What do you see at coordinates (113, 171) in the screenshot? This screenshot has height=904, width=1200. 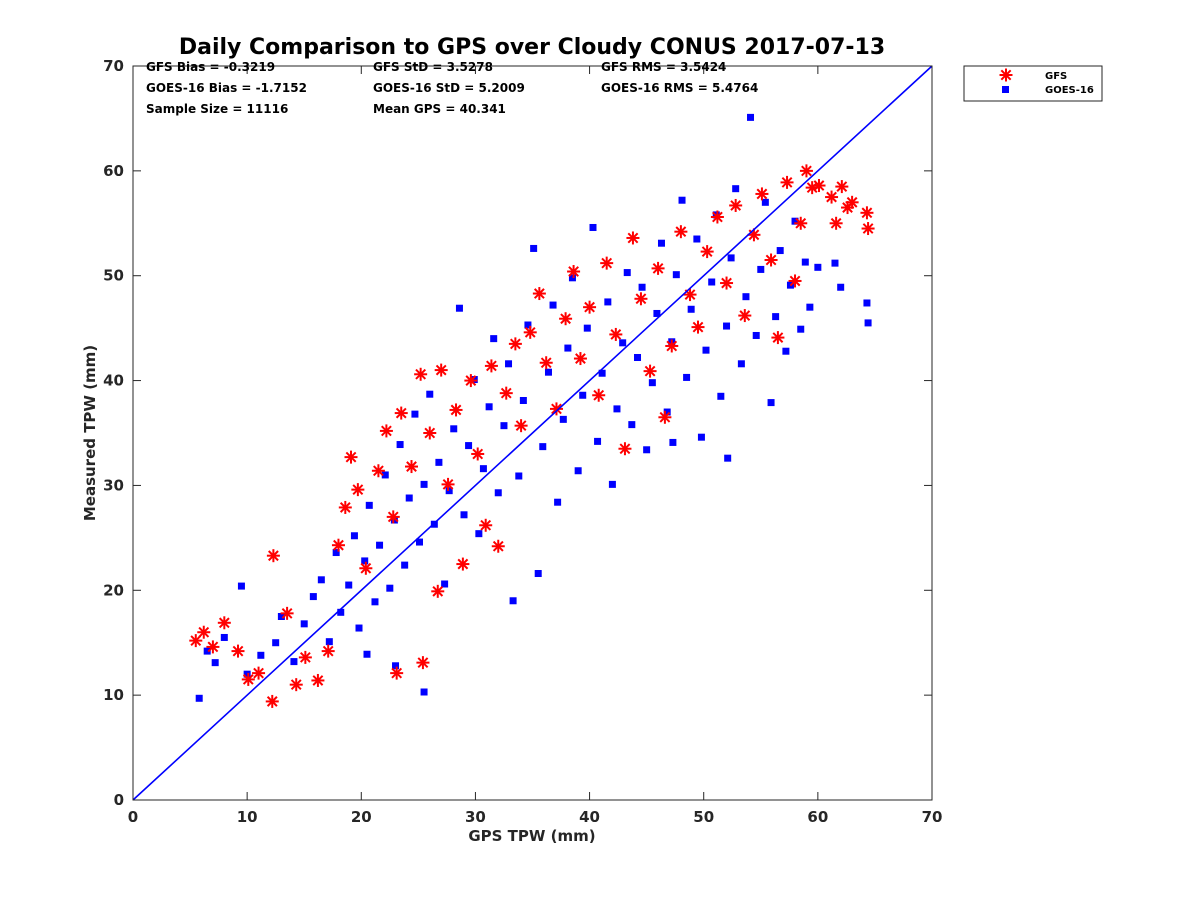 I see `y-tick-label: 60` at bounding box center [113, 171].